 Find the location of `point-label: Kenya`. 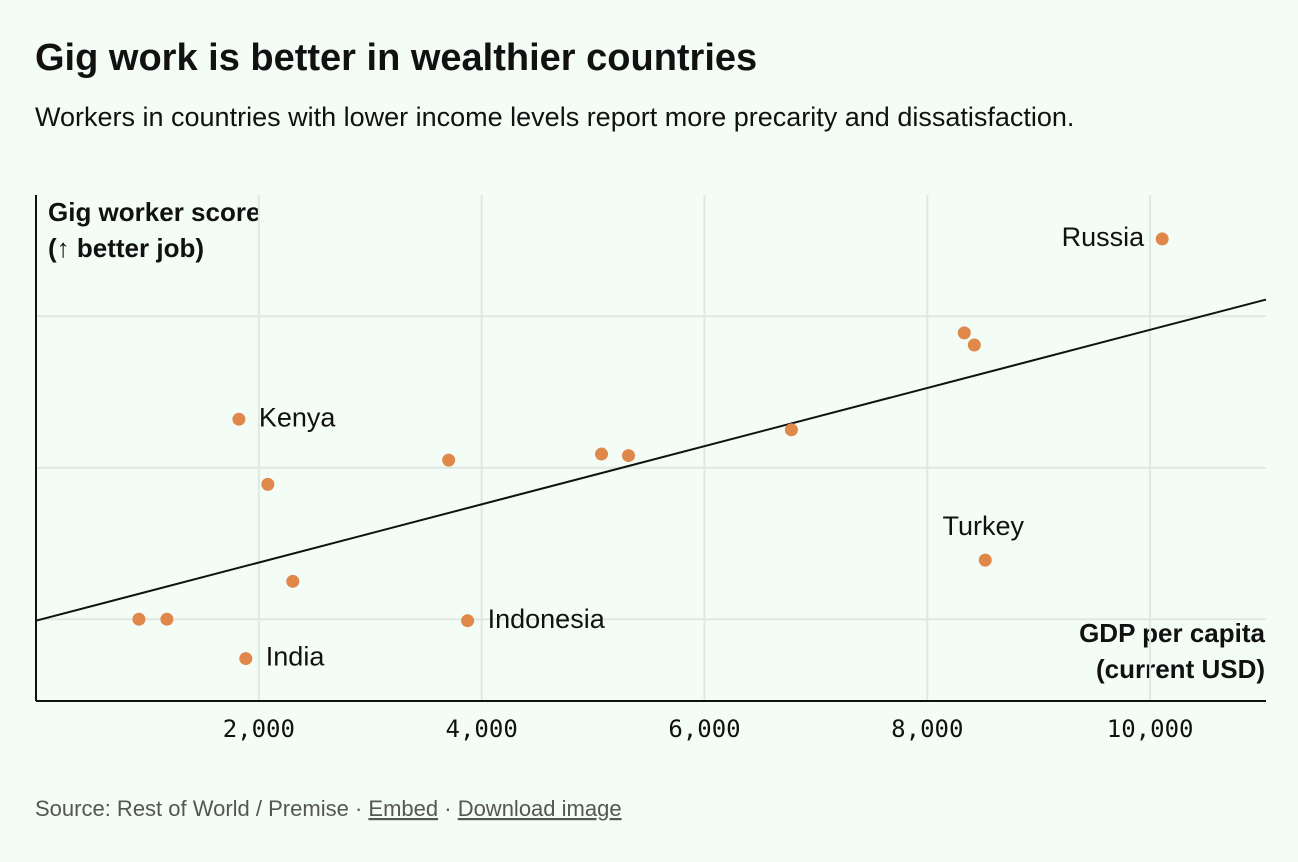

point-label: Kenya is located at coordinates (298, 417).